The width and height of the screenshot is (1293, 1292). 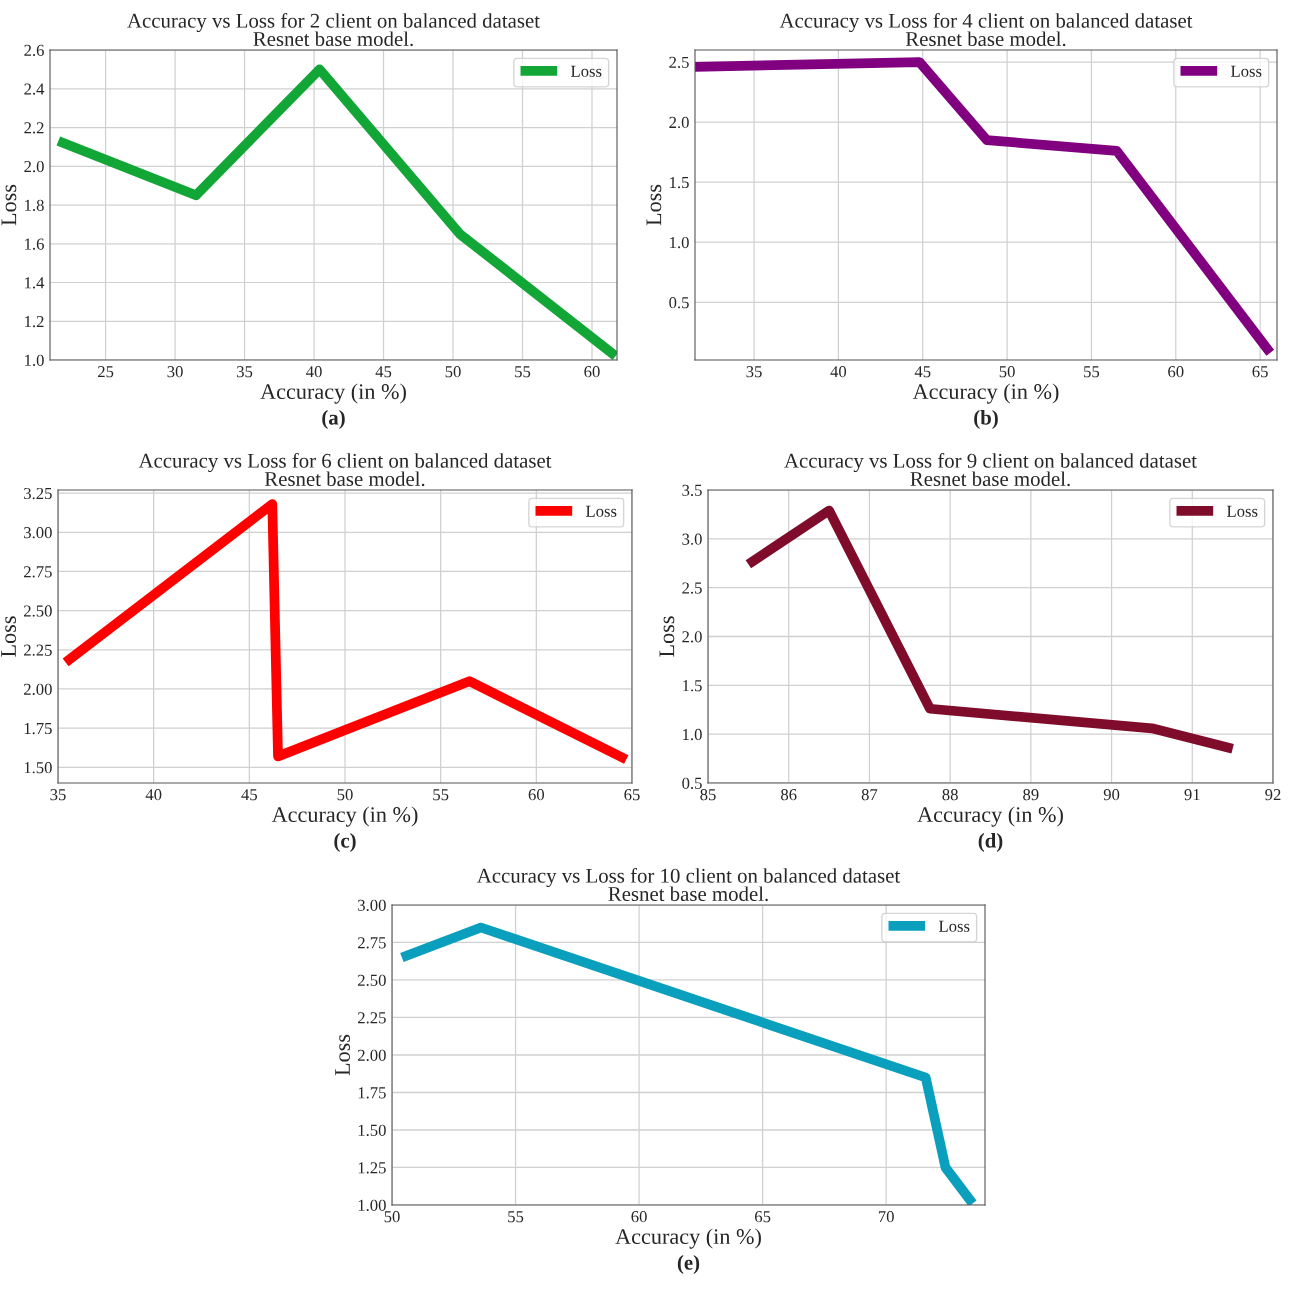 What do you see at coordinates (1273, 795) in the screenshot?
I see `x-tick-label: 92` at bounding box center [1273, 795].